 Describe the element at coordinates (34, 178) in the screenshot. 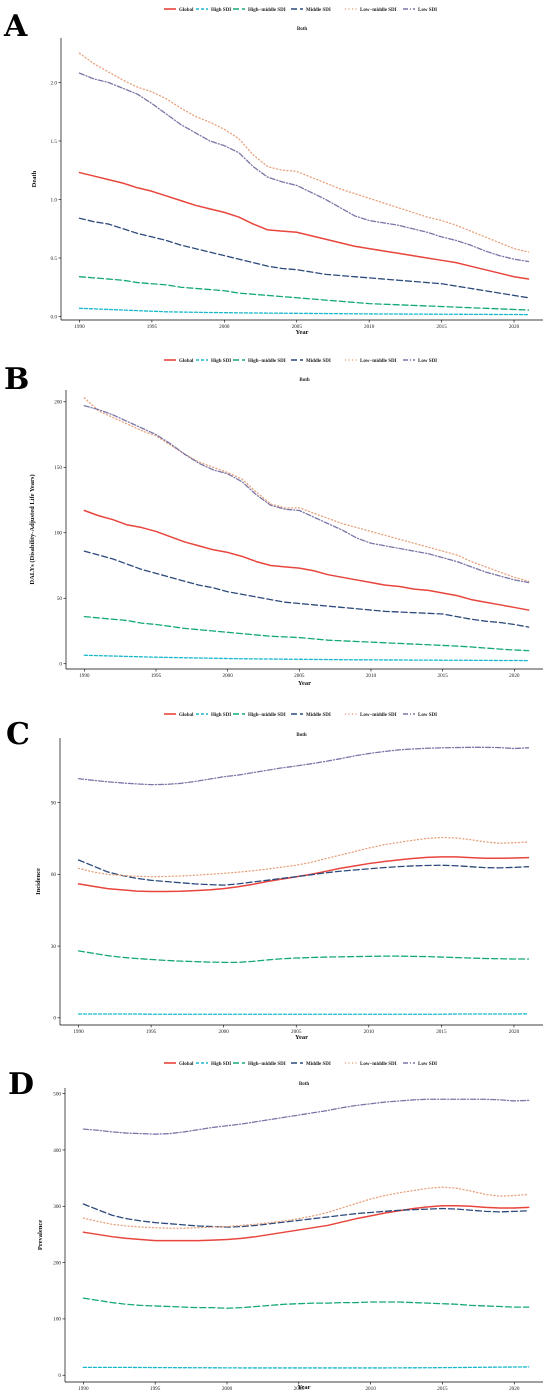

I see `y-axis-label: Death` at that location.